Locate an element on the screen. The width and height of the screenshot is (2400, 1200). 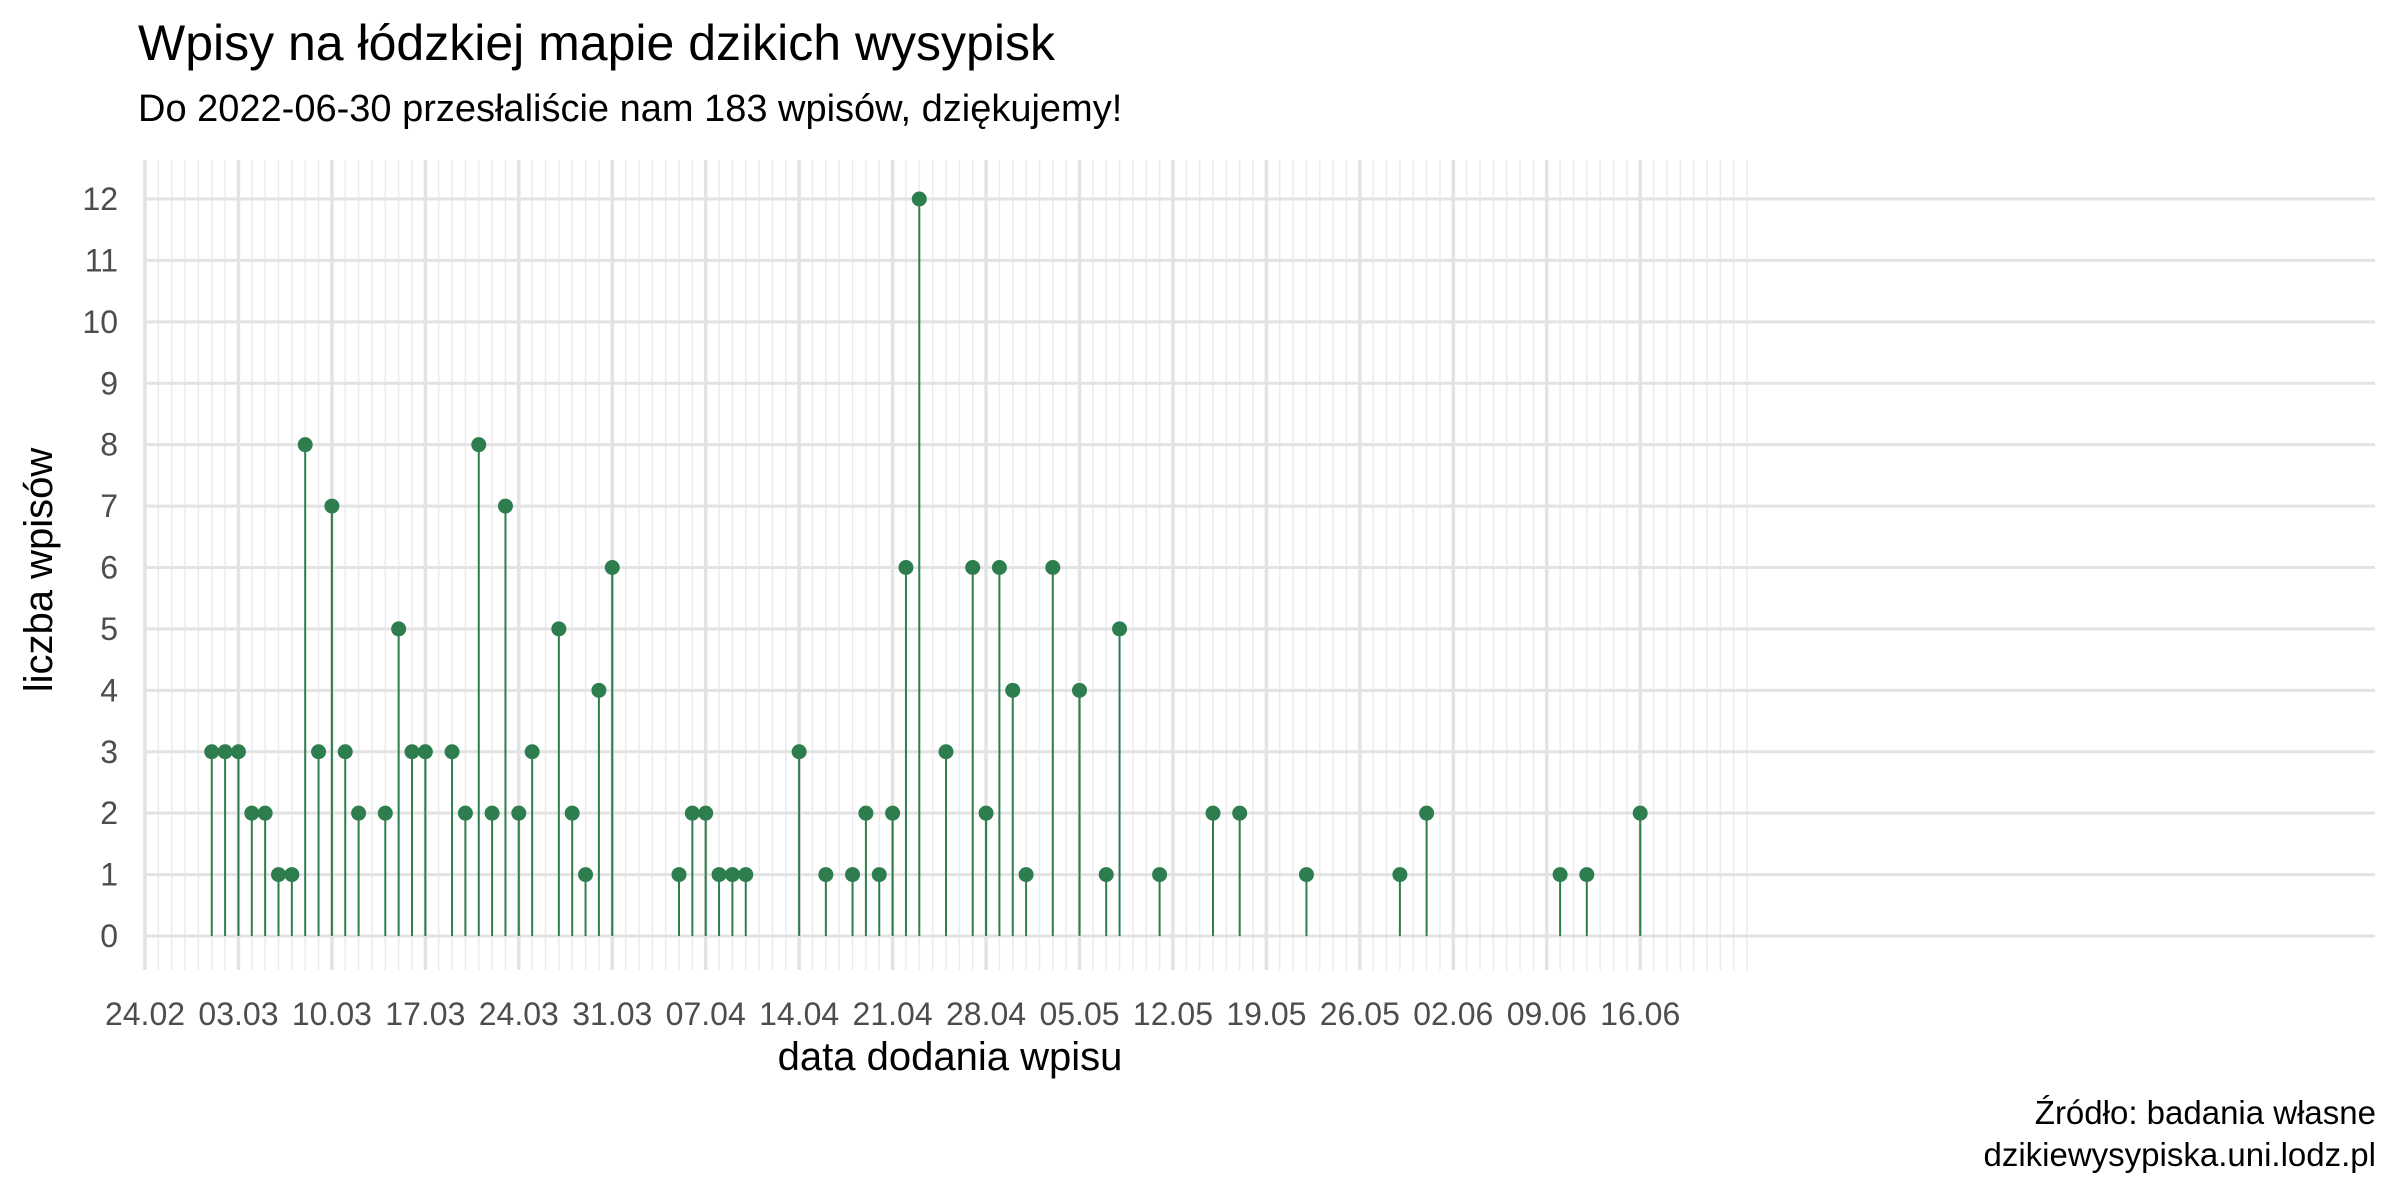
caption-url: dzikiewysypiska.uni.lodz.pl is located at coordinates (2179, 1154).